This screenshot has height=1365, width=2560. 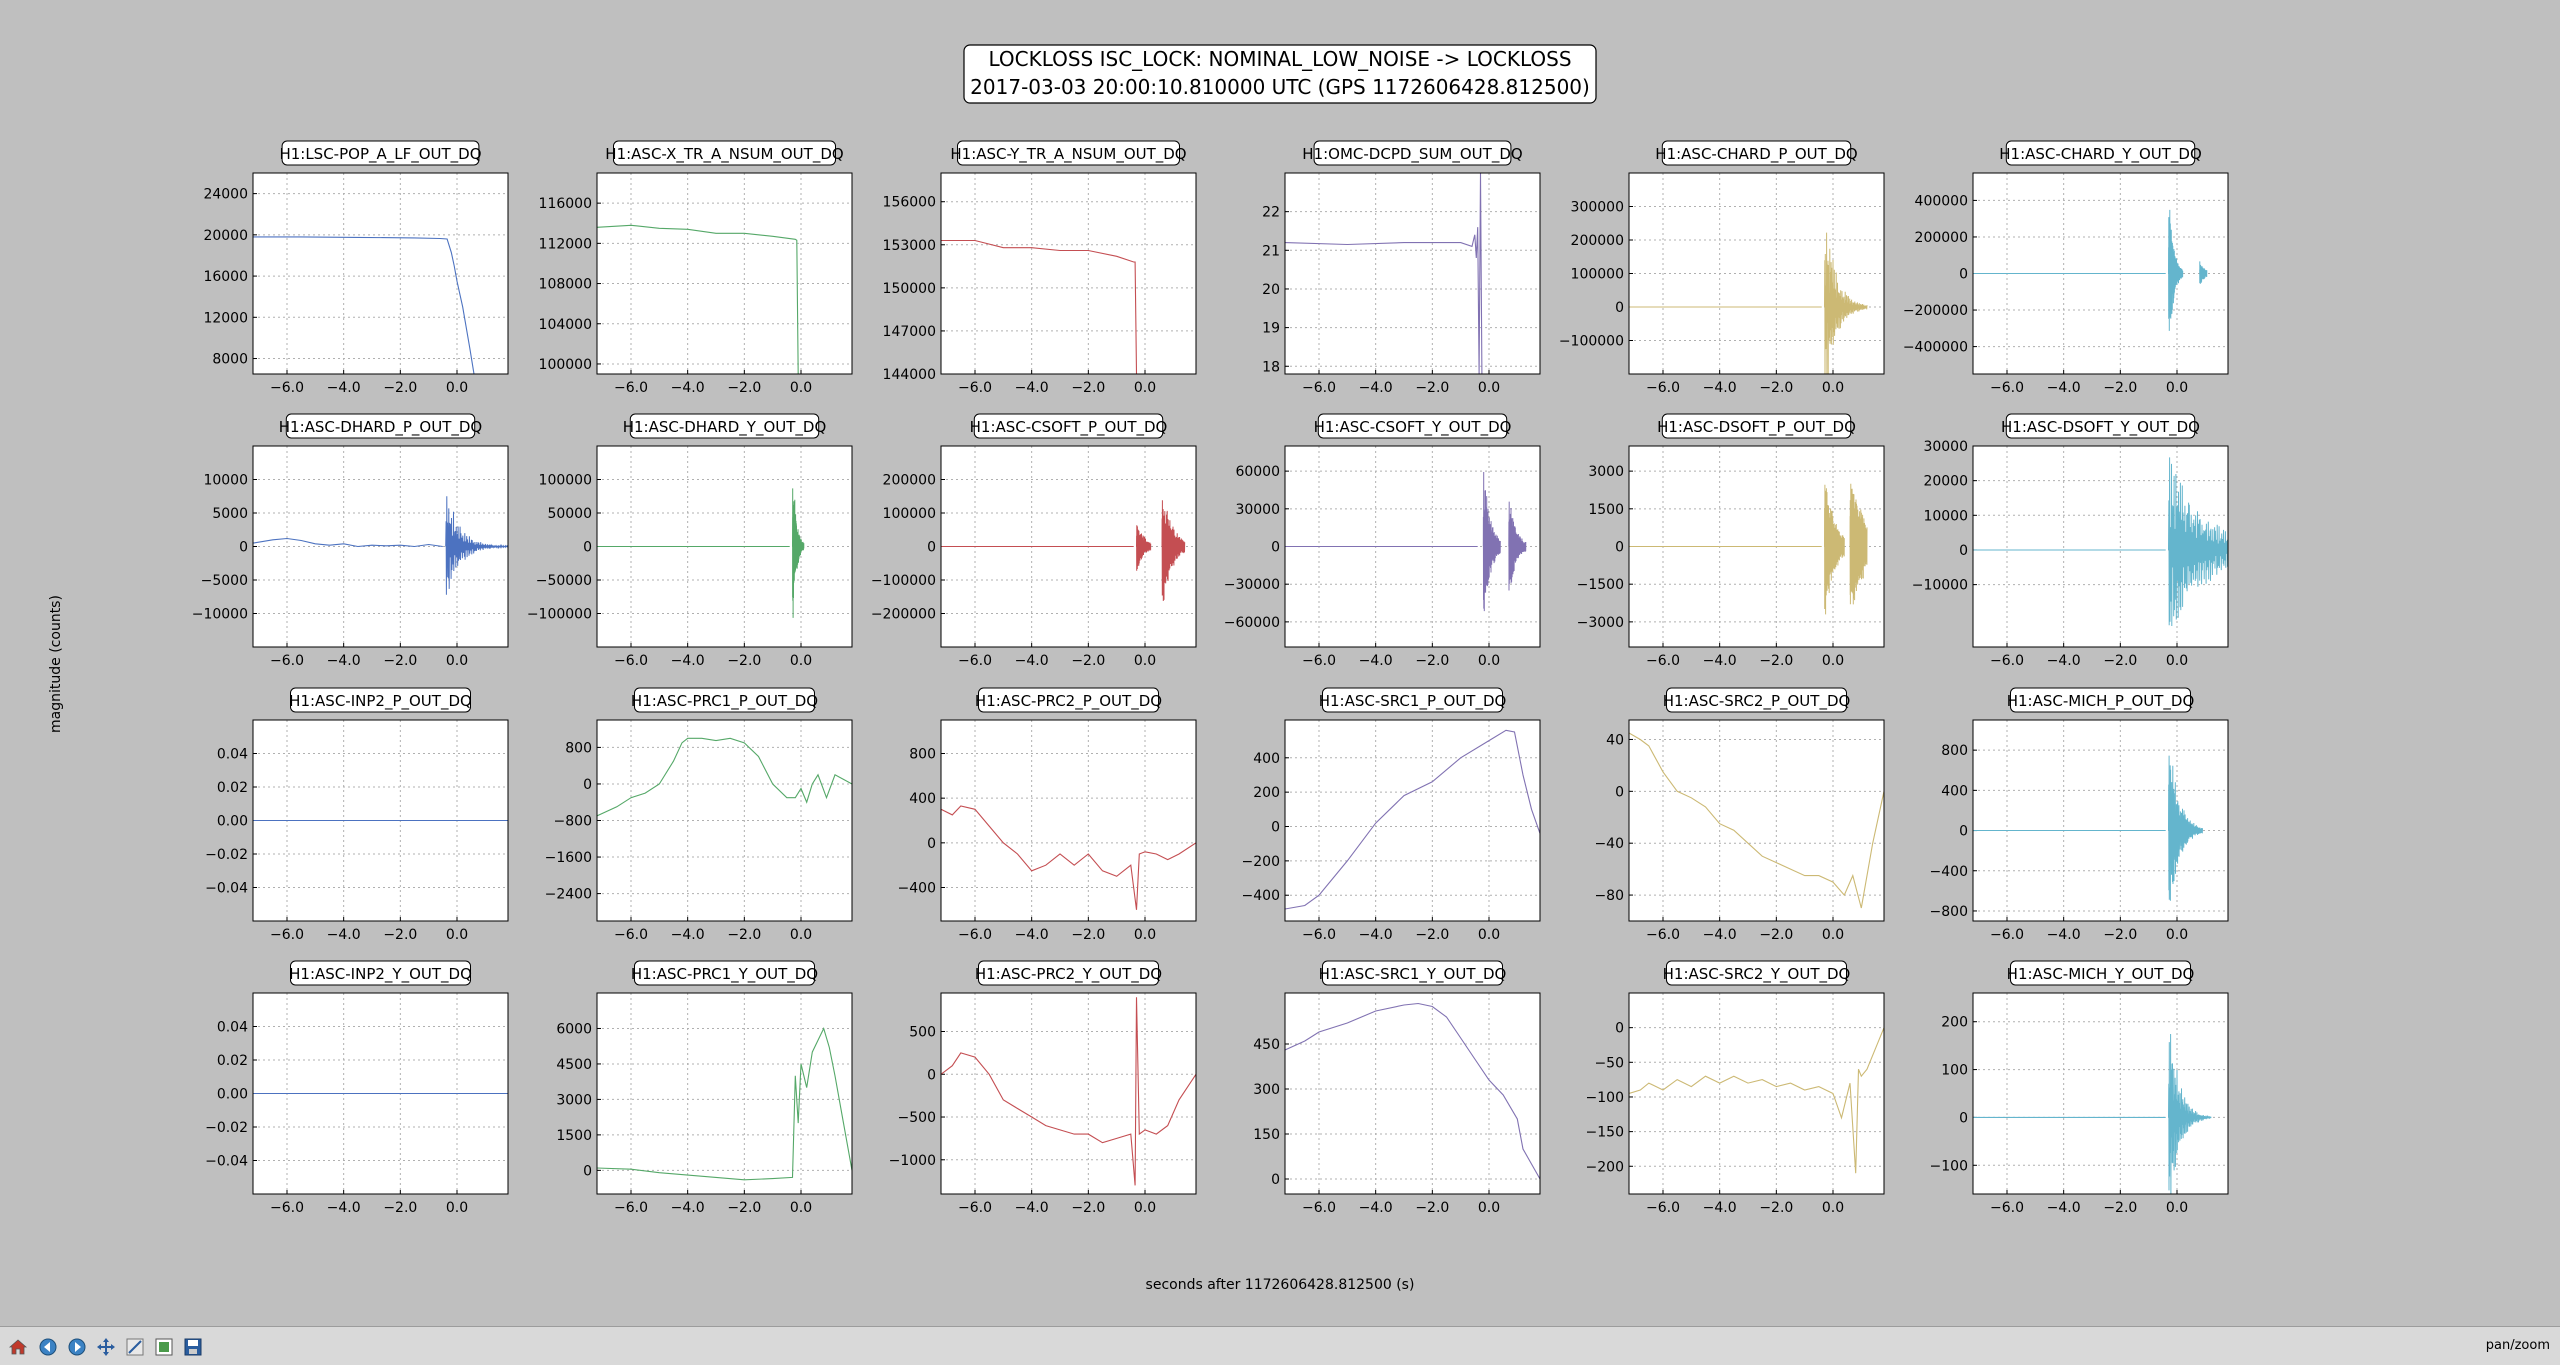 What do you see at coordinates (18, 1347) in the screenshot?
I see `home-icon` at bounding box center [18, 1347].